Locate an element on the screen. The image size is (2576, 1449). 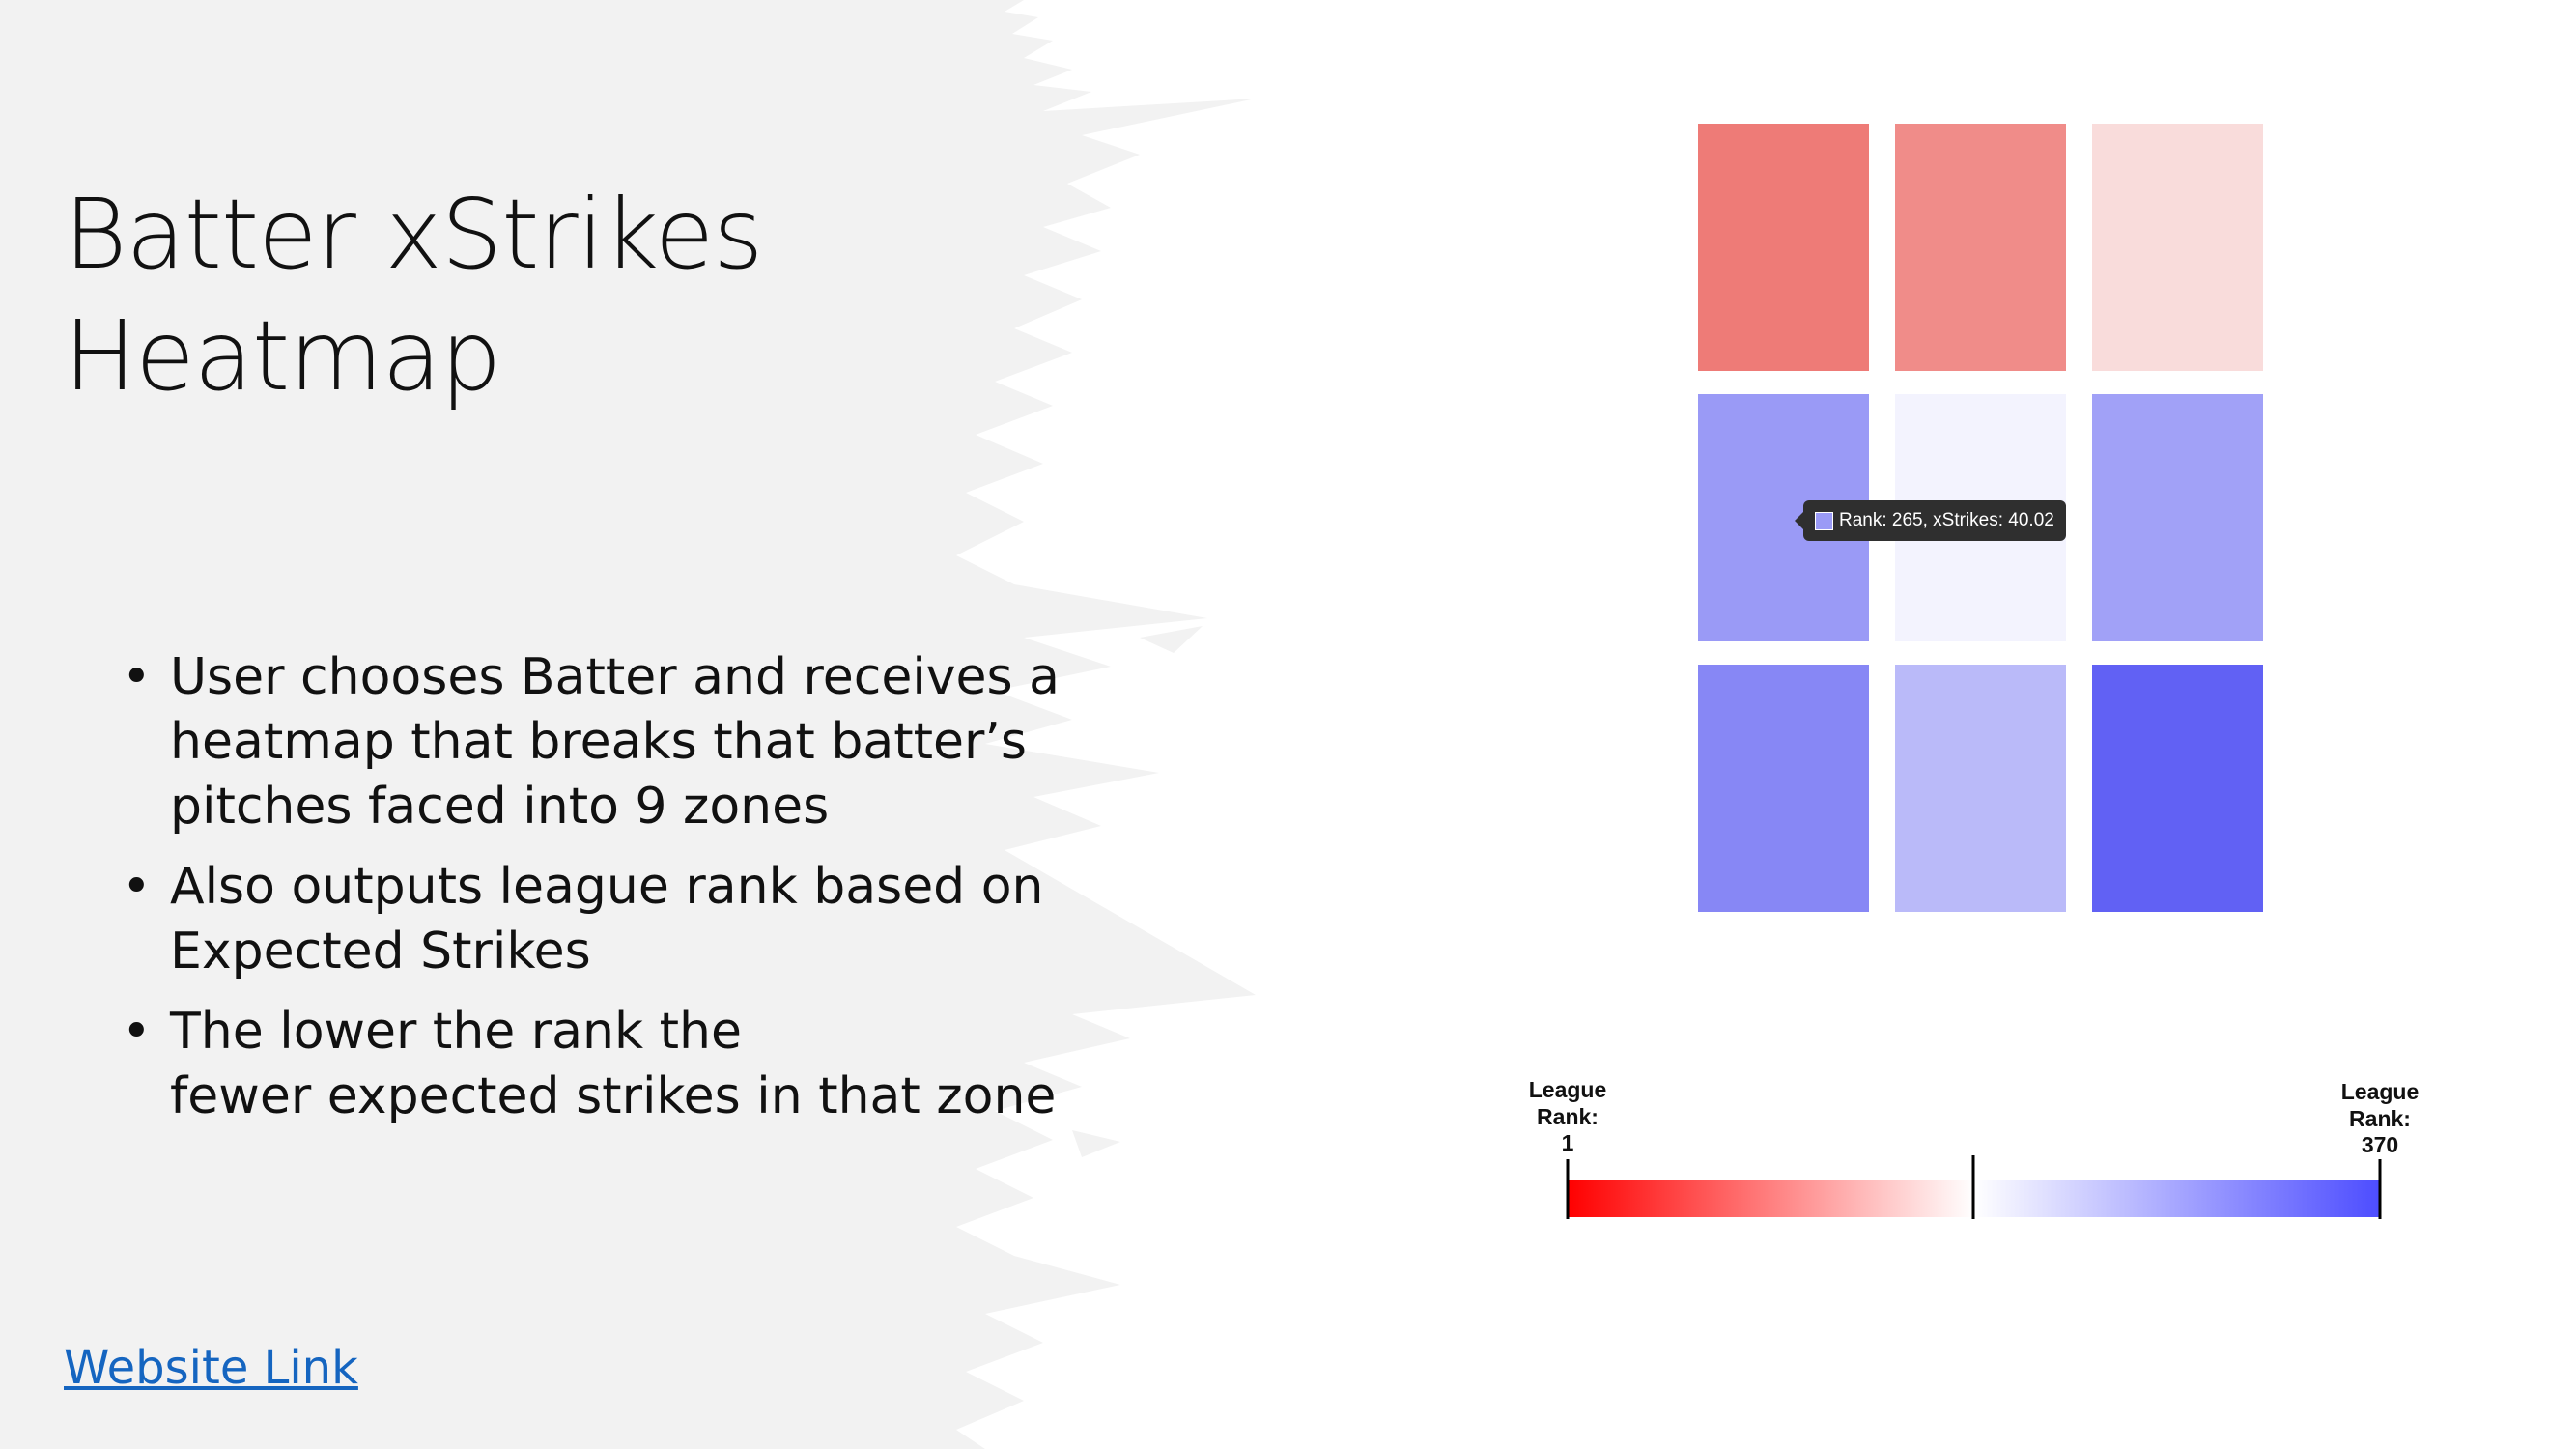
bullet-text-line: Also outputs league rank based on is located at coordinates (607, 887).